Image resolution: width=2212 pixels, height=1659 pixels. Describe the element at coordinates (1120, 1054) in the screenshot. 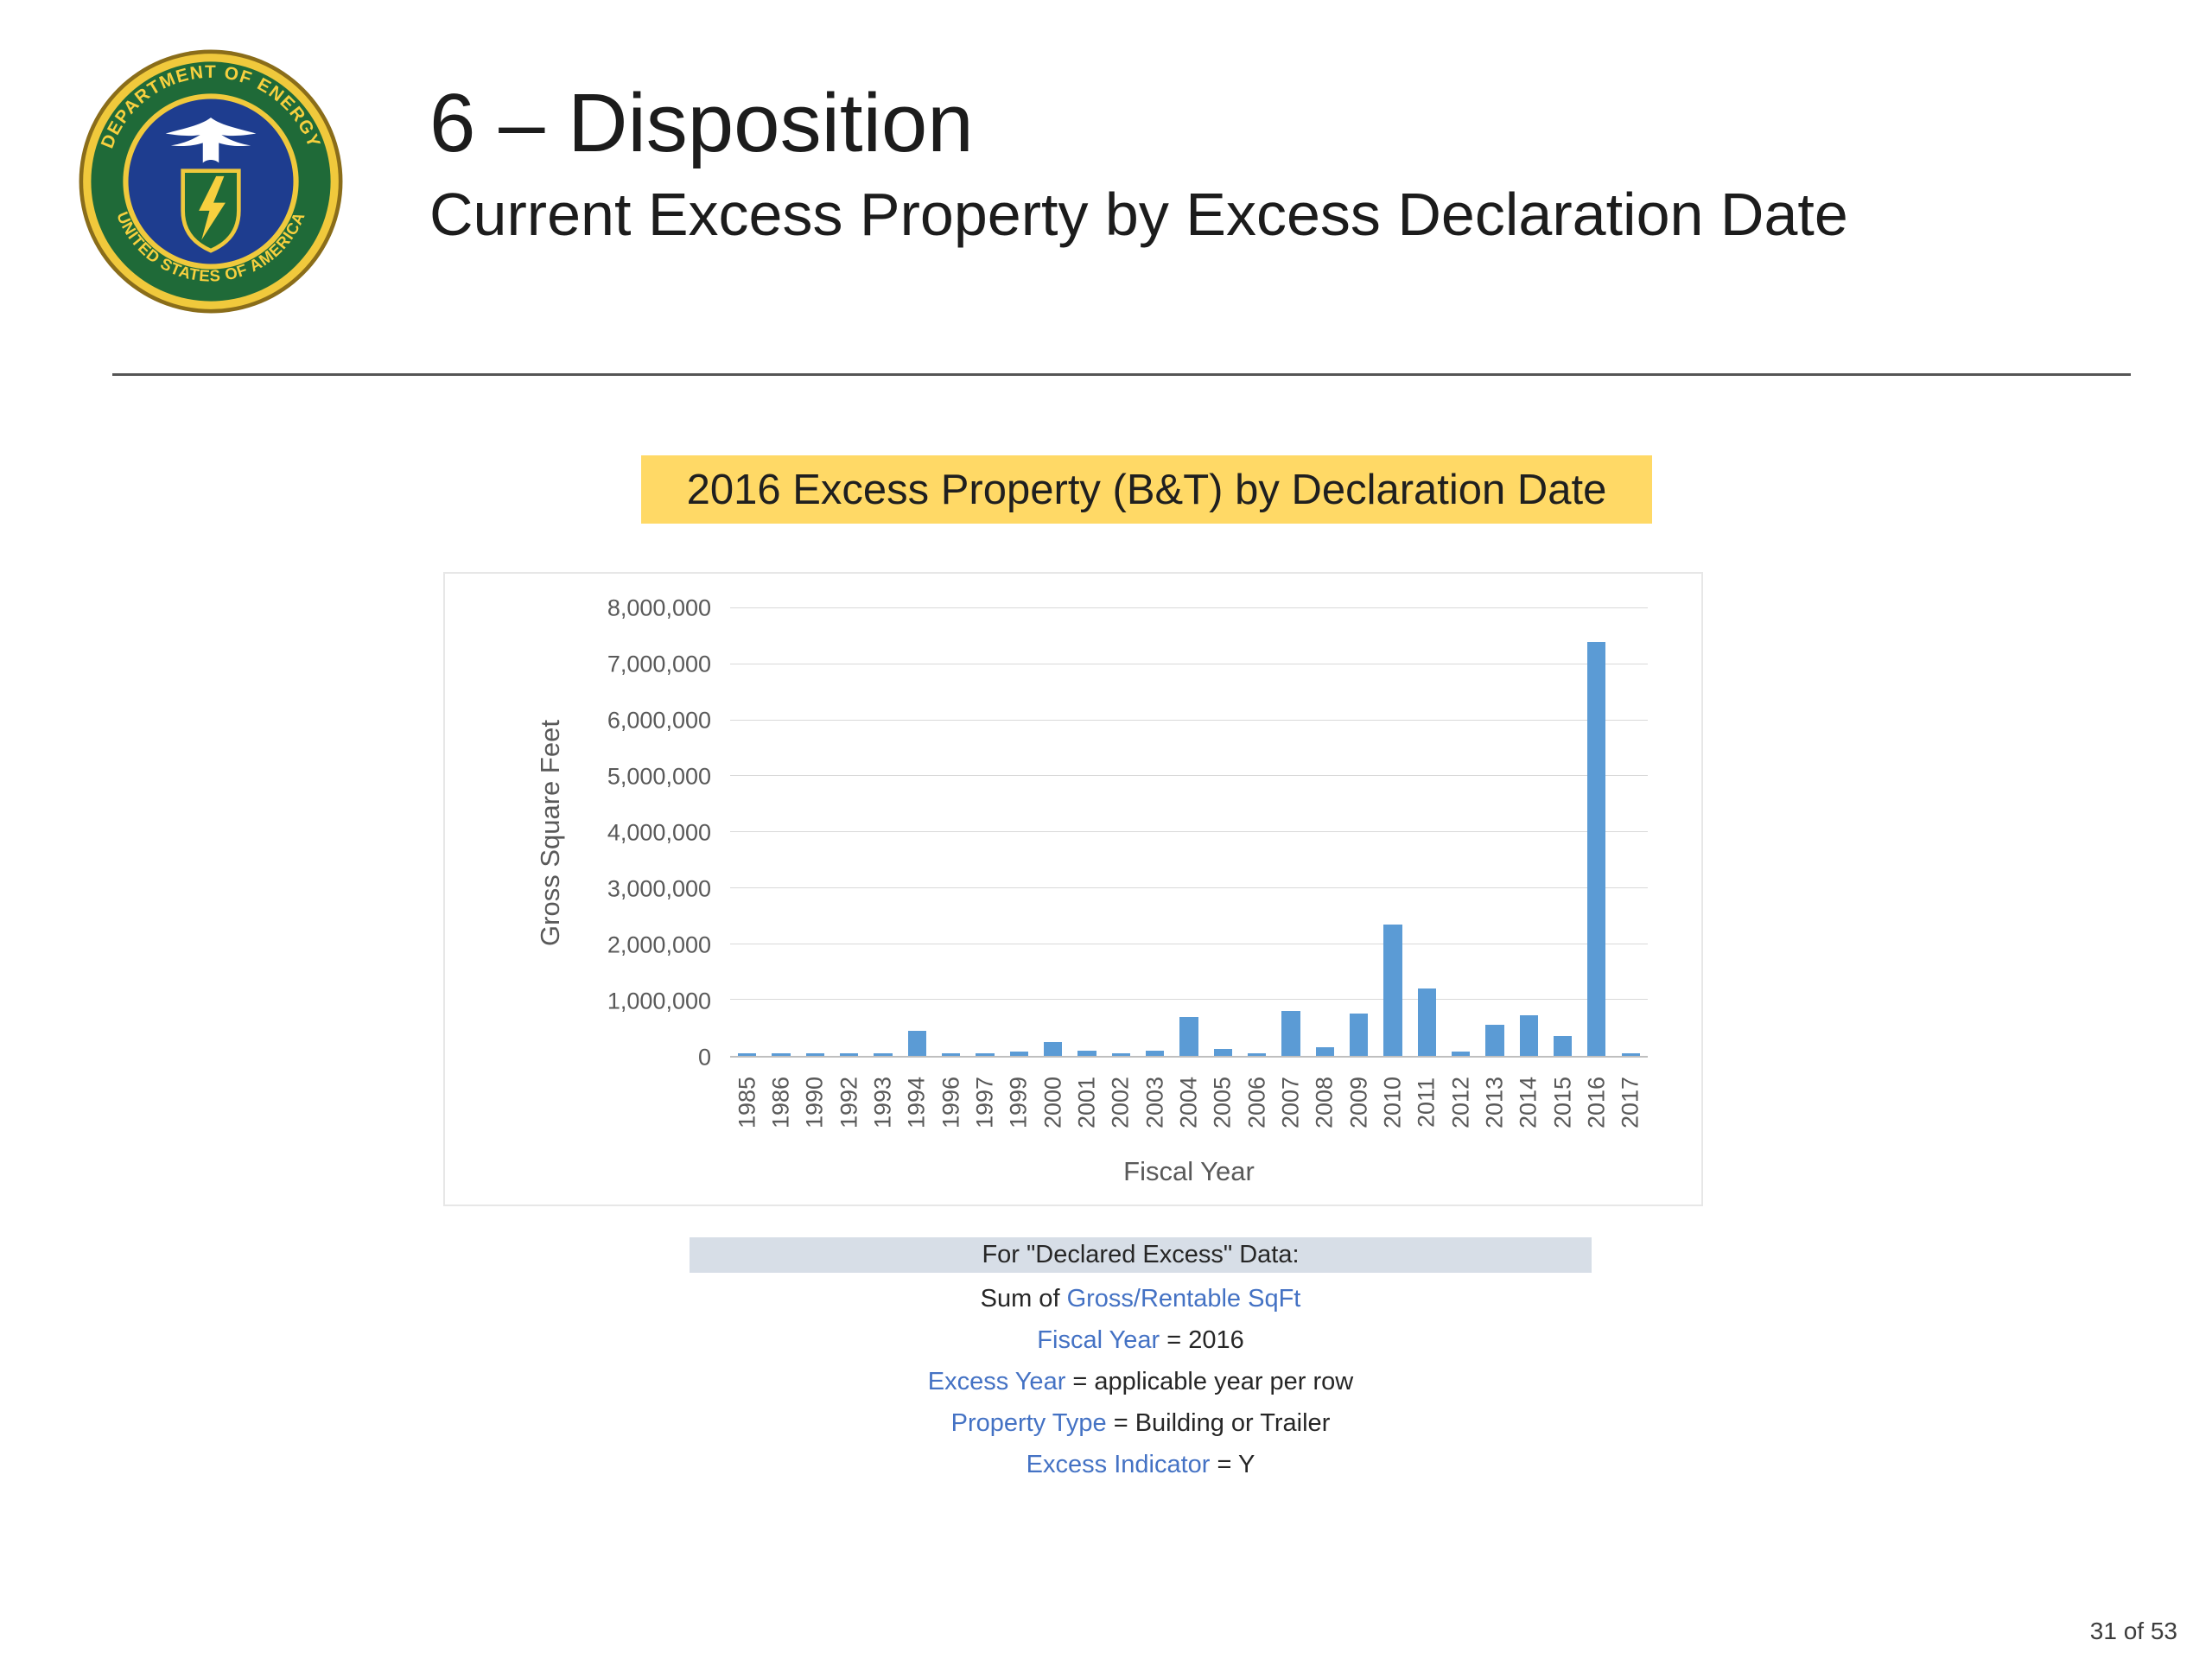

I see `bar-2002` at that location.